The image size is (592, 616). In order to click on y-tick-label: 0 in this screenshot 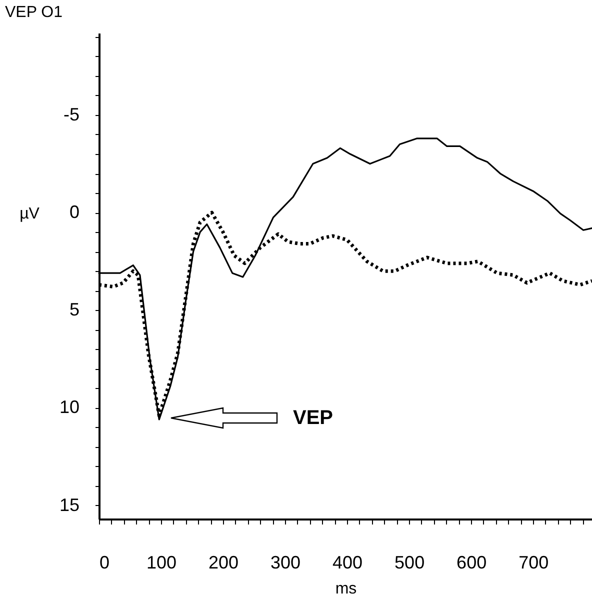, I will do `click(74, 212)`.